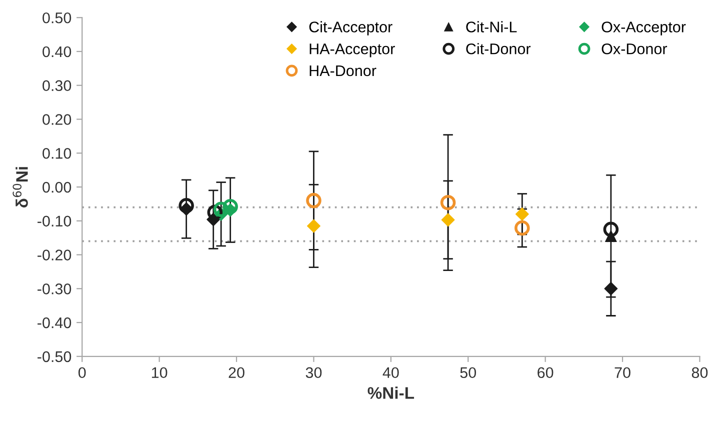  What do you see at coordinates (352, 51) in the screenshot?
I see `legend-label: HA-Acceptor` at bounding box center [352, 51].